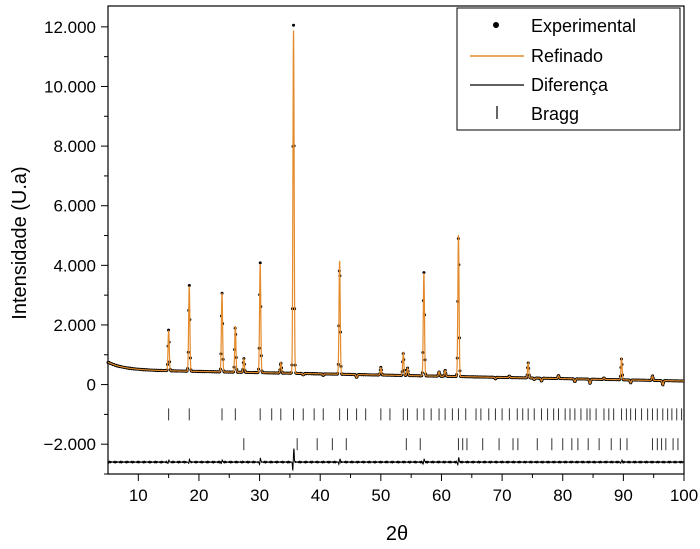 This screenshot has width=700, height=549. What do you see at coordinates (583, 26) in the screenshot?
I see `legend-label-experimental: Experimental` at bounding box center [583, 26].